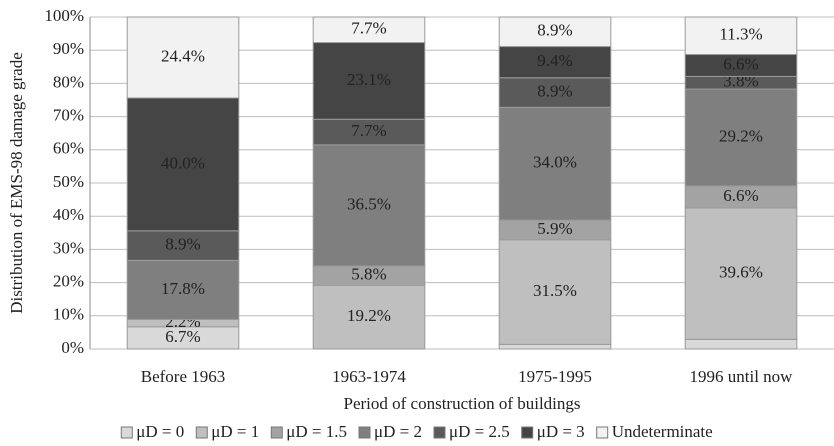  What do you see at coordinates (554, 228) in the screenshot?
I see `data-label: 5.9%` at bounding box center [554, 228].